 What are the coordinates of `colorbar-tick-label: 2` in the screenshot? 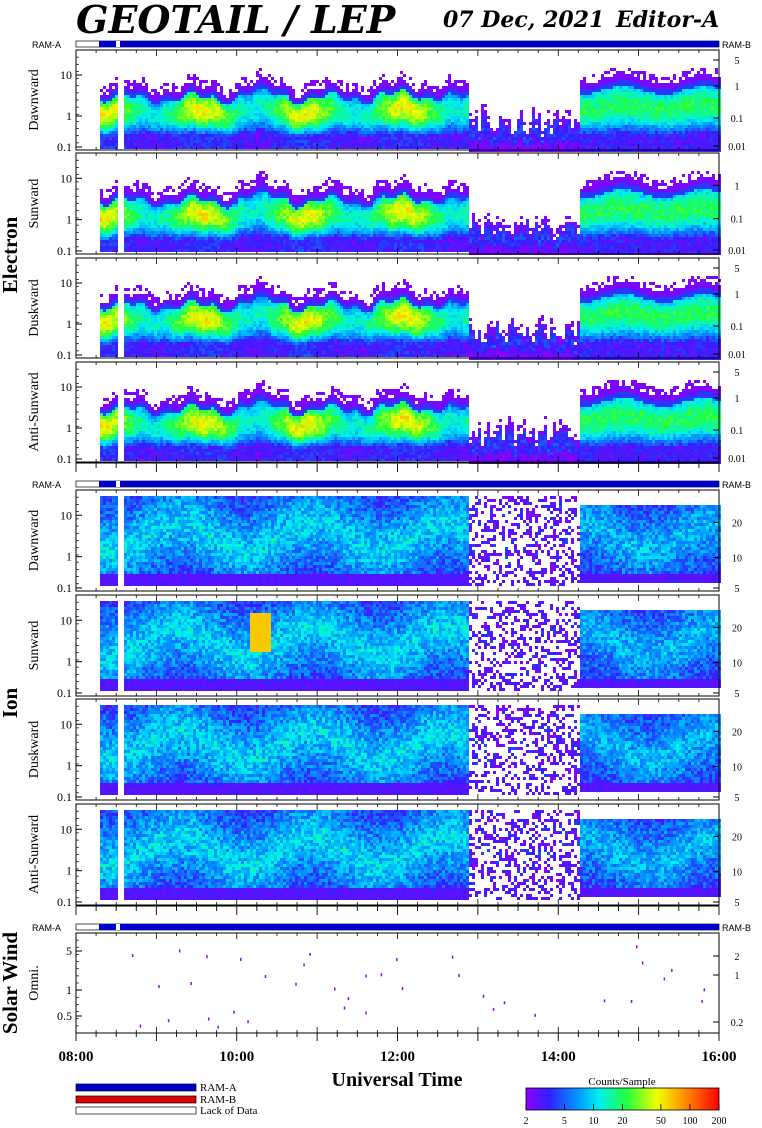 It's located at (526, 1121).